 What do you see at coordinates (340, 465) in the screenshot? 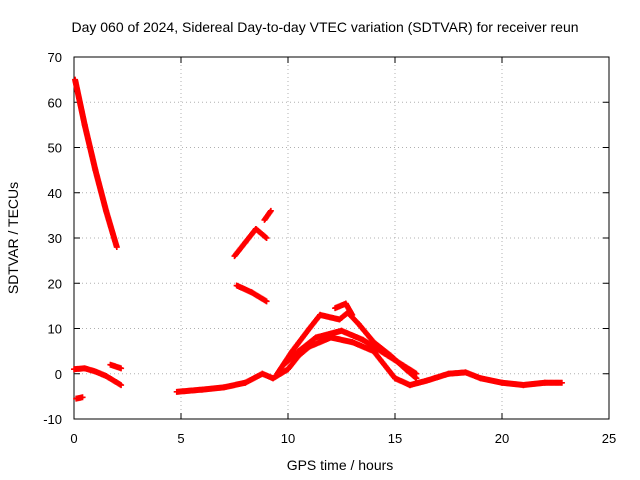
I see `x-axis-label: GPS time / hours` at bounding box center [340, 465].